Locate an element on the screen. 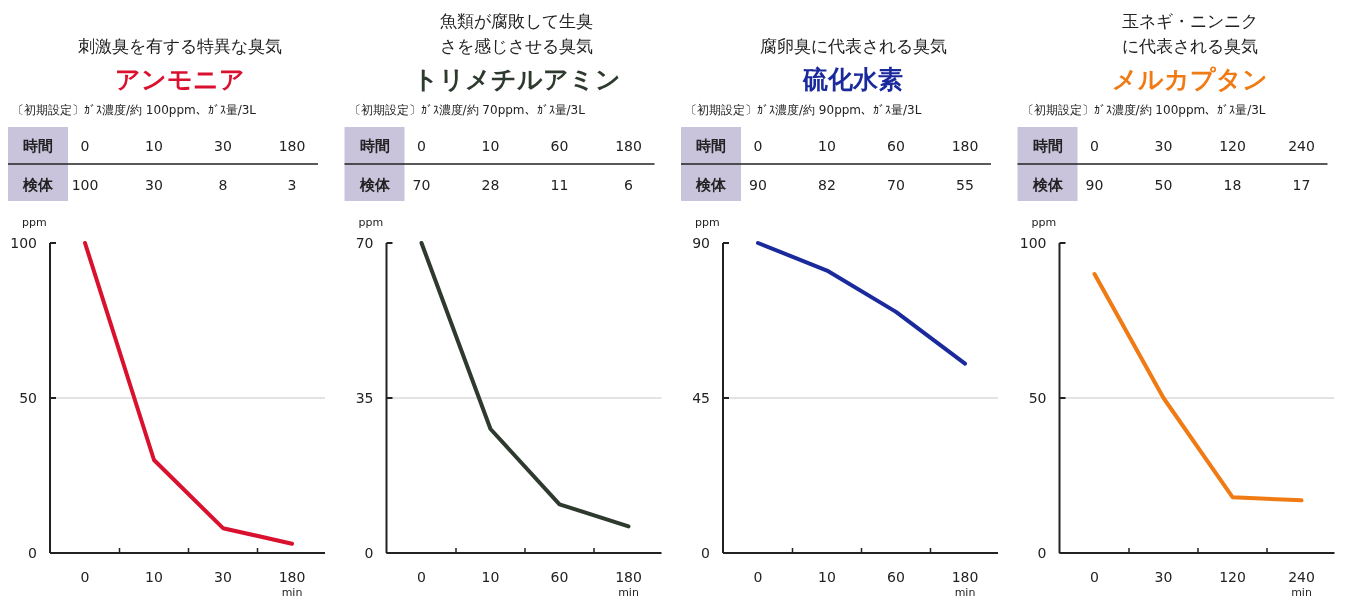 This screenshot has width=1346, height=599. data-label: 100 is located at coordinates (85, 185).